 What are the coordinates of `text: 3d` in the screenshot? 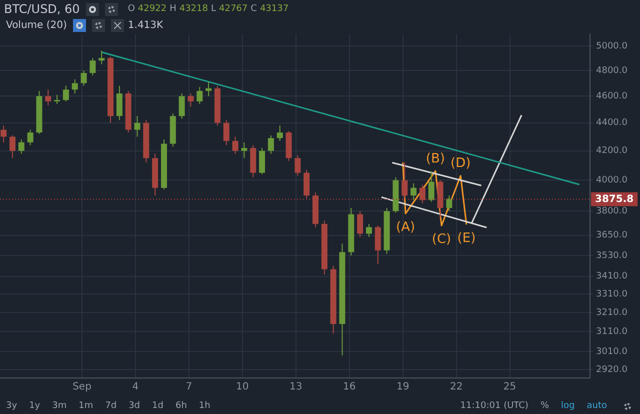 It's located at (135, 406).